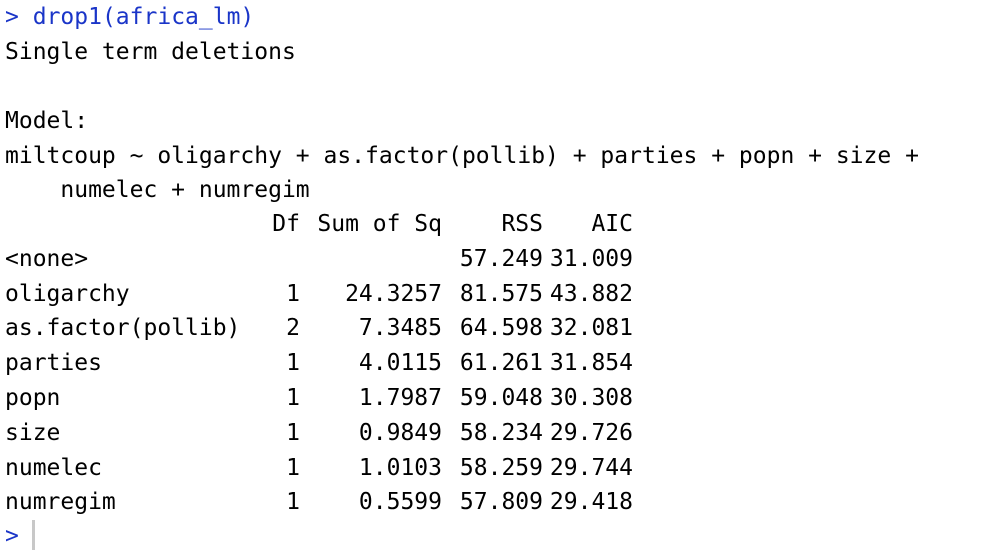  I want to click on cell-term: popn, so click(33, 397).